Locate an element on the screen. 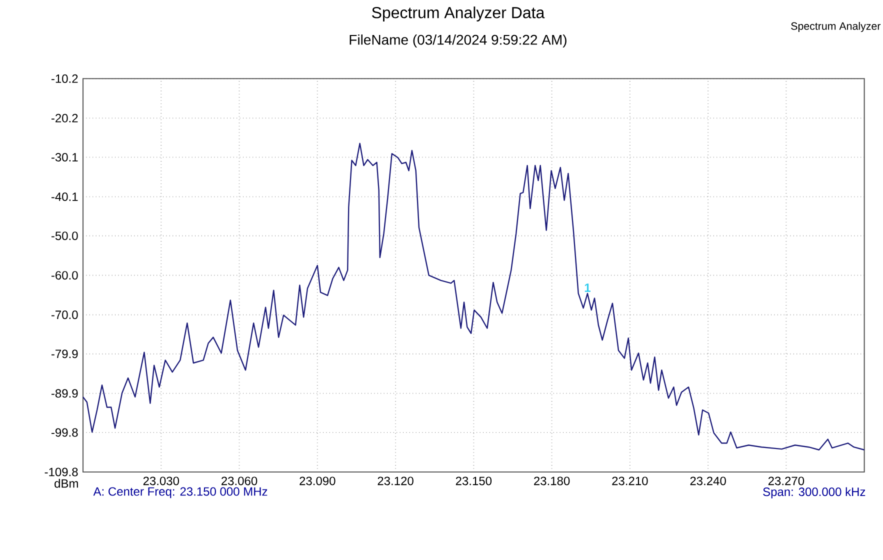 Image resolution: width=883 pixels, height=560 pixels. y-tick-label: -79.9 is located at coordinates (64, 354).